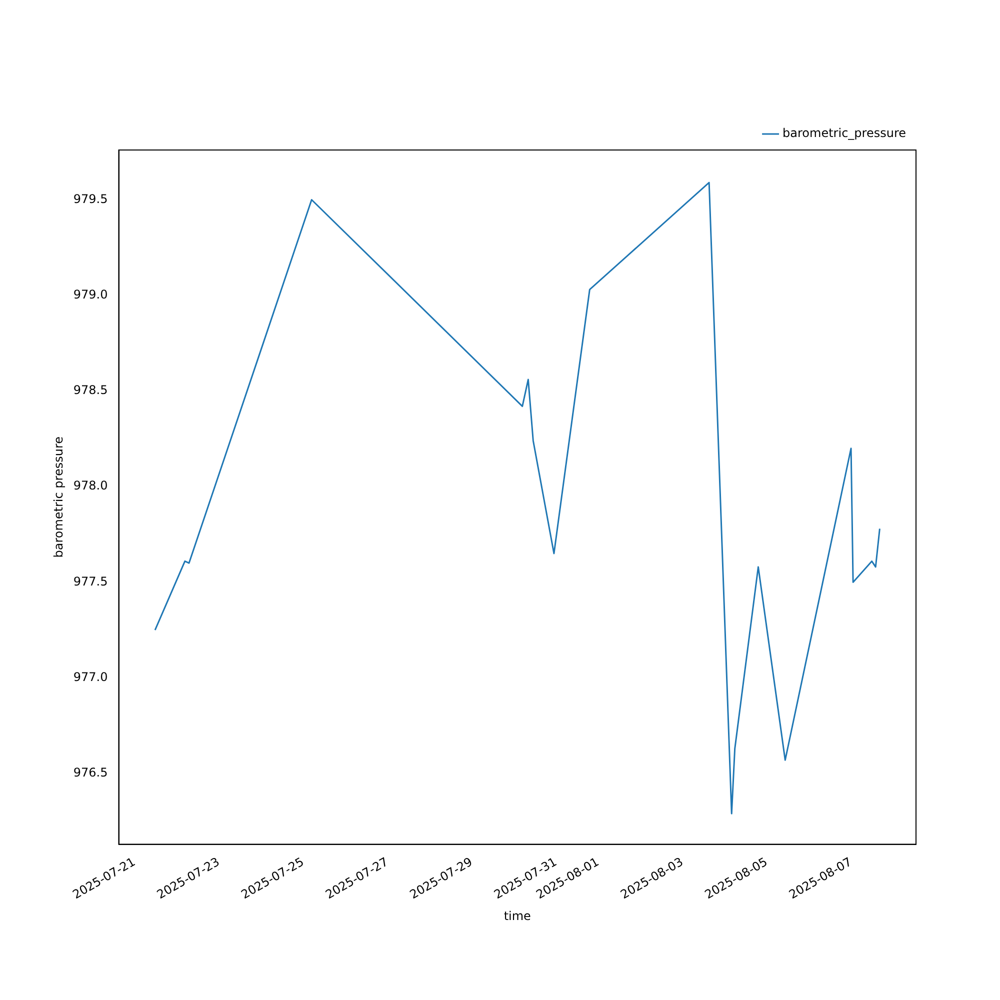  What do you see at coordinates (517, 915) in the screenshot?
I see `x-axis-title: time` at bounding box center [517, 915].